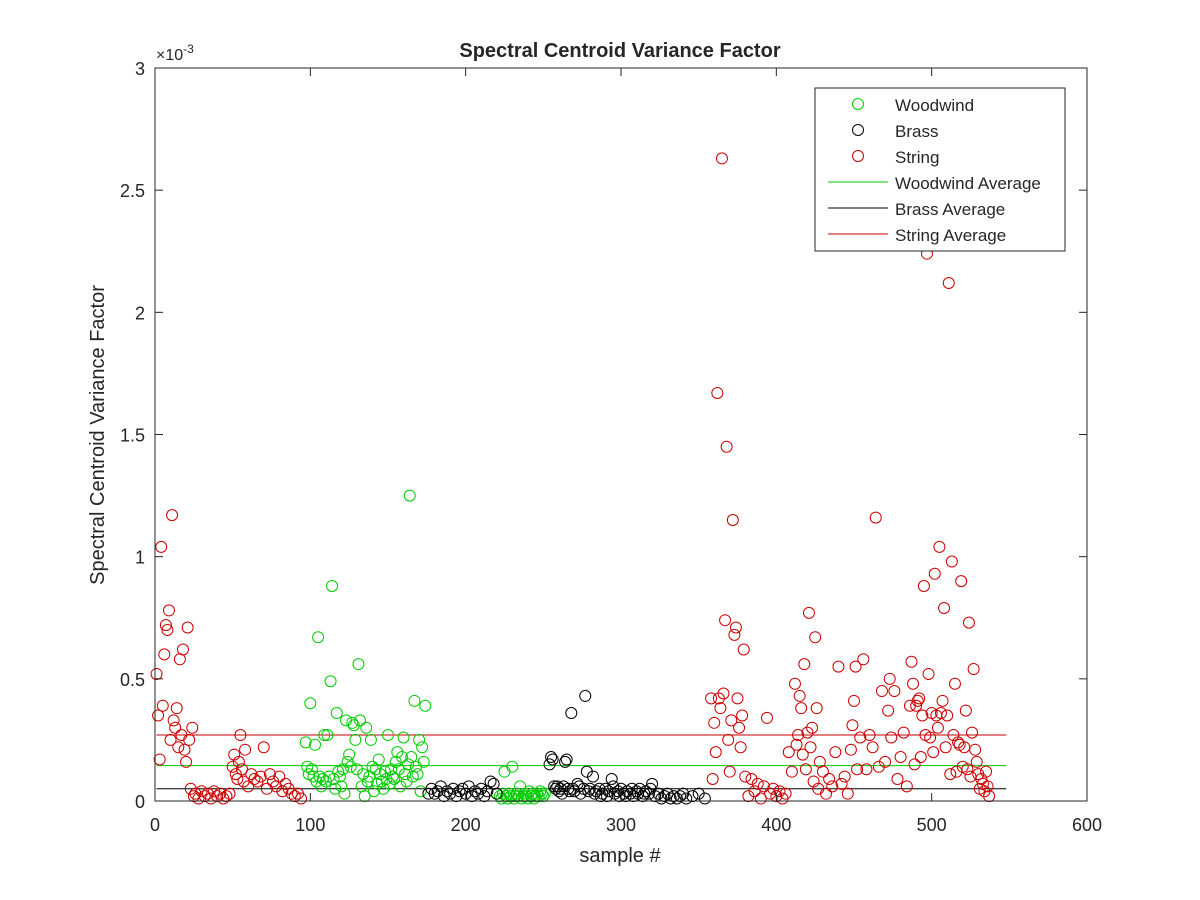  I want to click on chart-title: Spectral Centroid Variance Factor, so click(619, 51).